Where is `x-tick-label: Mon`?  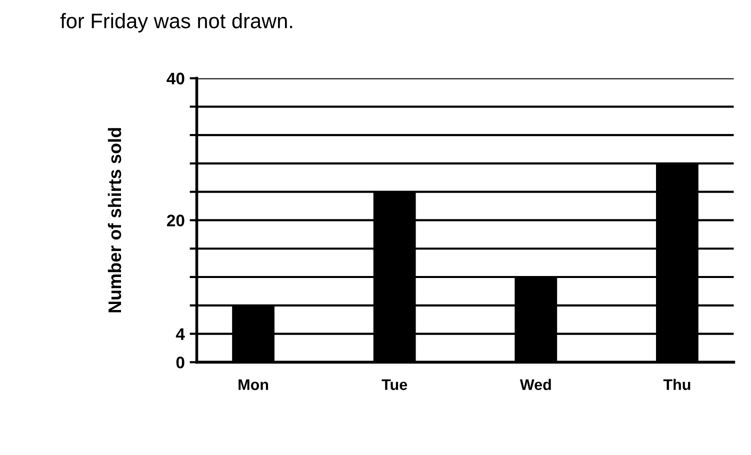 x-tick-label: Mon is located at coordinates (253, 384).